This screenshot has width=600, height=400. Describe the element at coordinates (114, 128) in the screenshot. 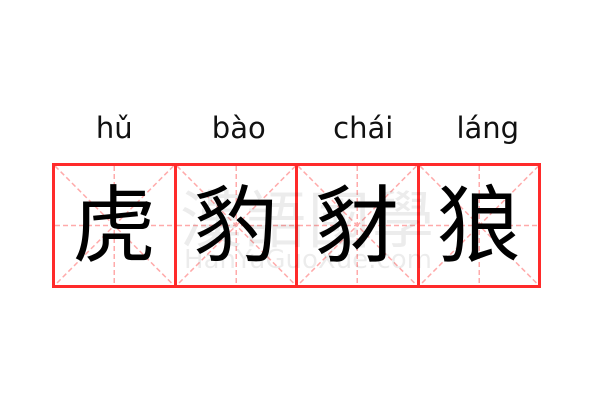

I see `pinyin-1: hǔ` at that location.